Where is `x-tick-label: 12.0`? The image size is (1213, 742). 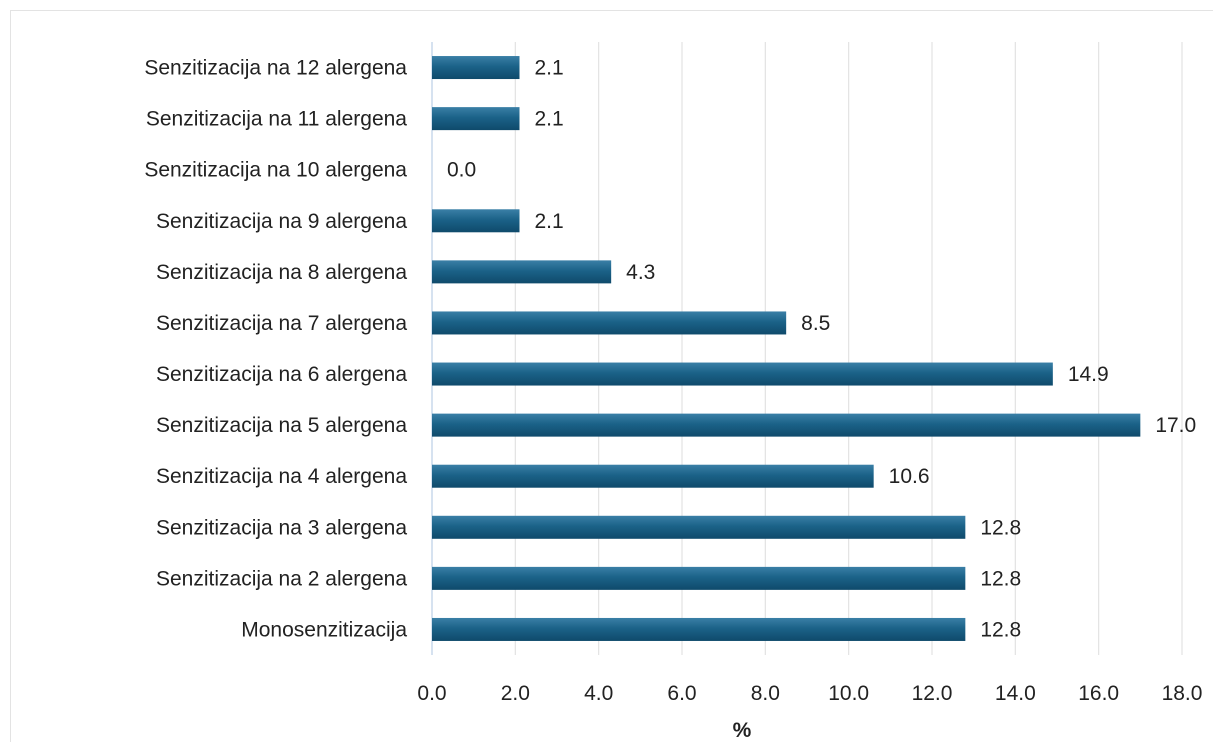
x-tick-label: 12.0 is located at coordinates (932, 693).